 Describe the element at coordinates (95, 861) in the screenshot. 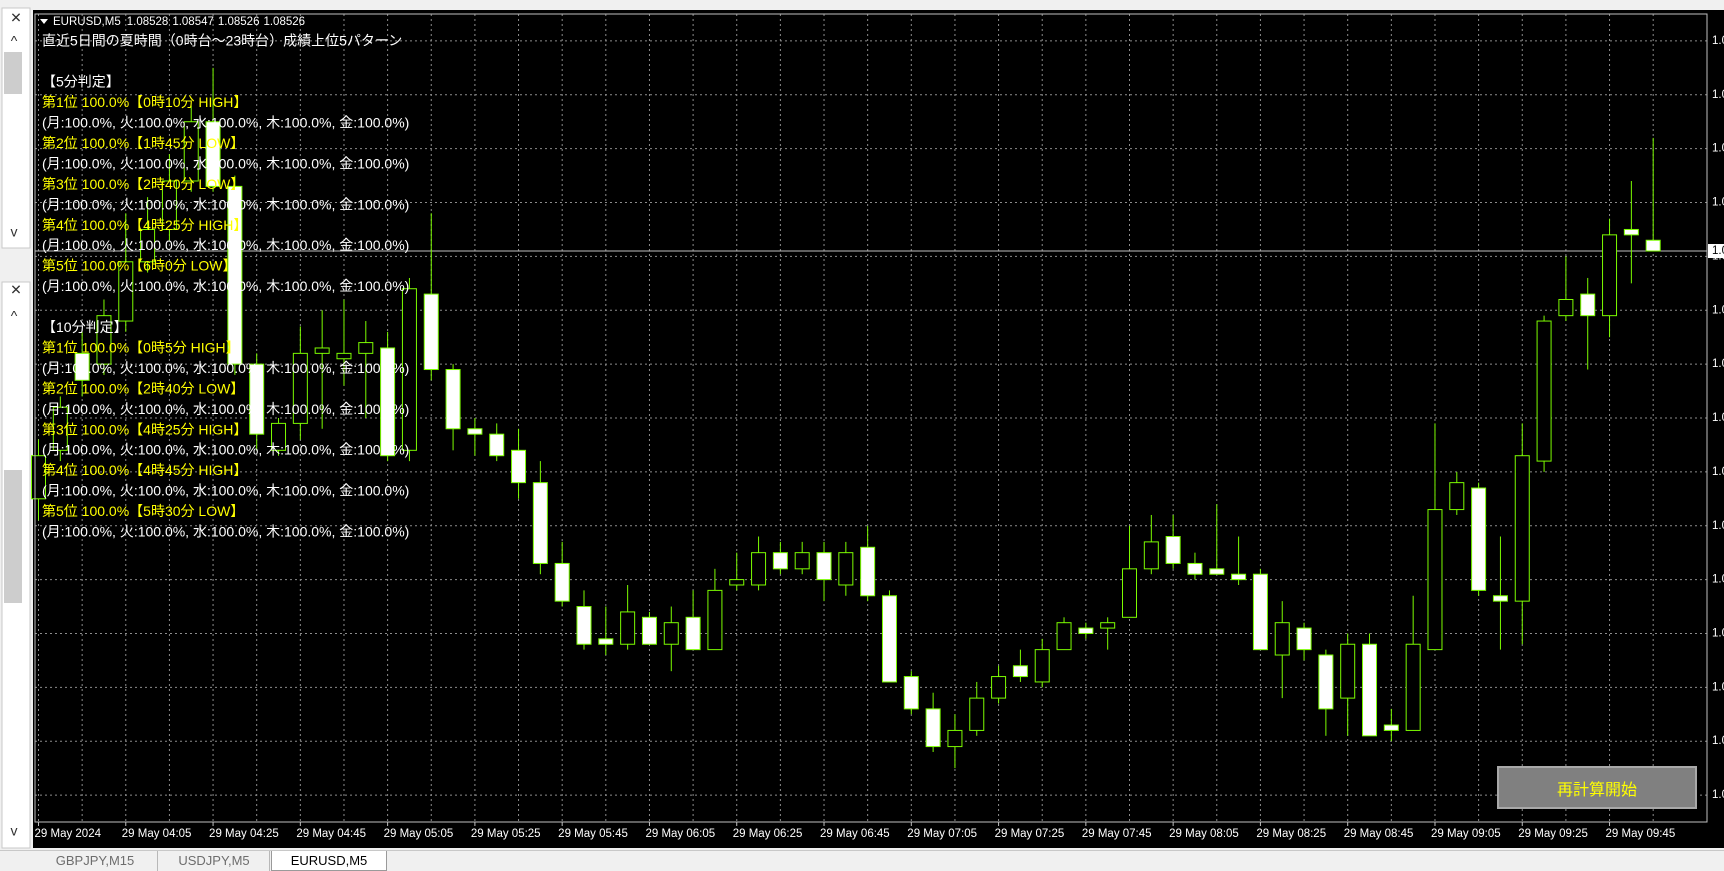

I see `tab: GBPJPY,M15` at that location.